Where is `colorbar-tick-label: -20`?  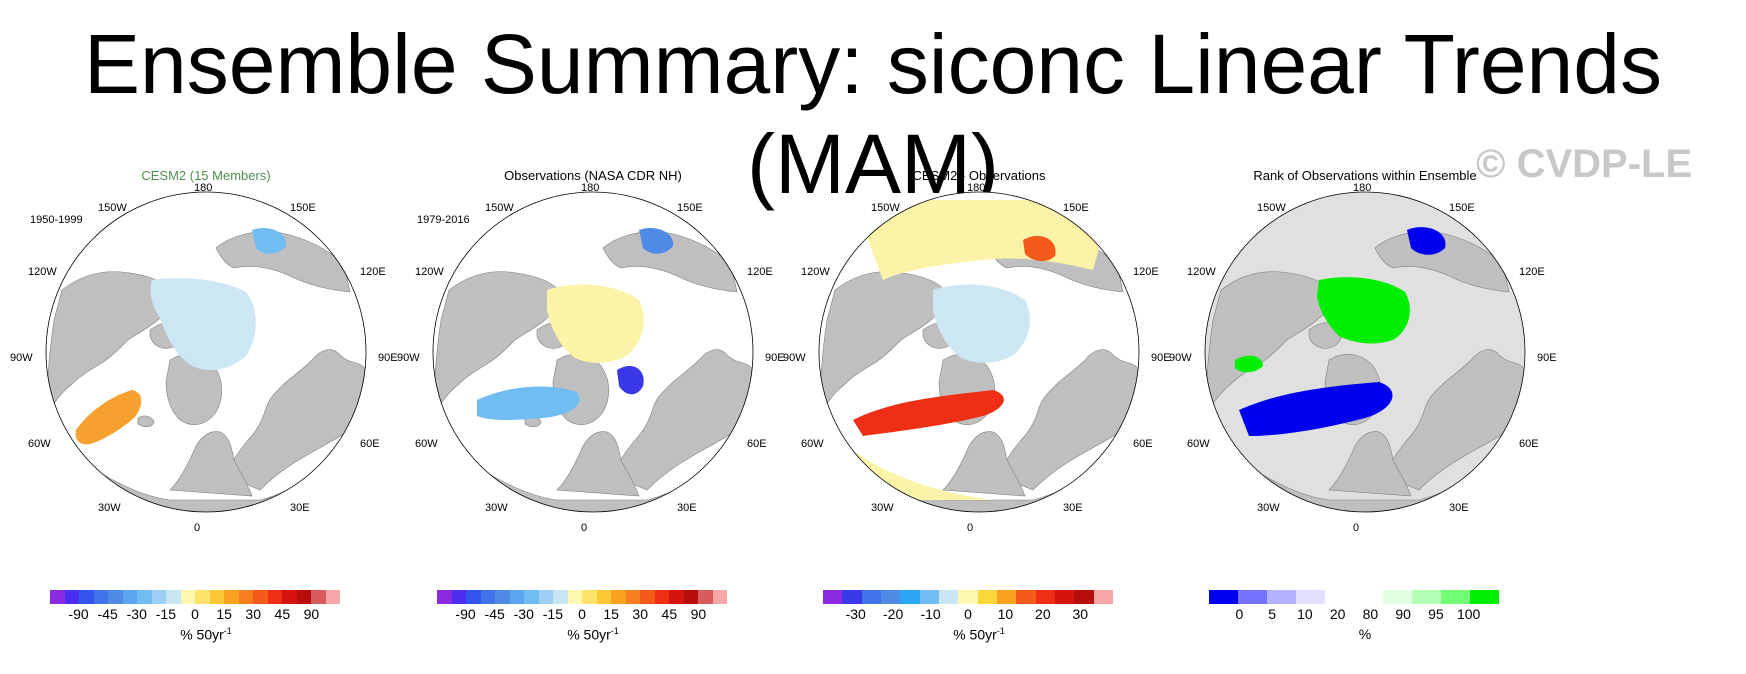
colorbar-tick-label: -20 is located at coordinates (893, 614).